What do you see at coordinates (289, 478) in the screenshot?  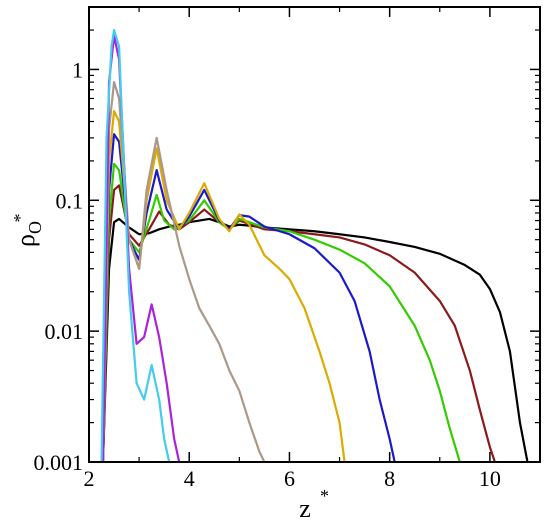 I see `x-tick-label-6: 6` at bounding box center [289, 478].